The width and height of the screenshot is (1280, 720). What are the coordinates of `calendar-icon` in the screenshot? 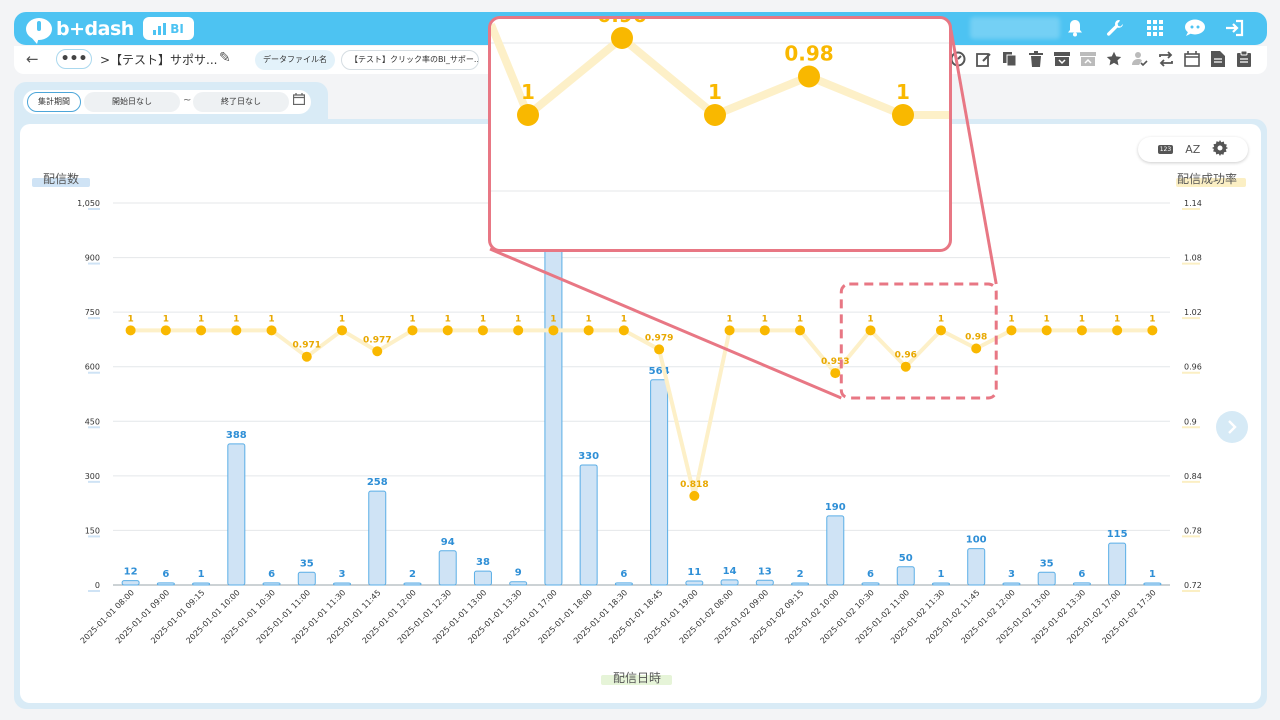 It's located at (1191, 59).